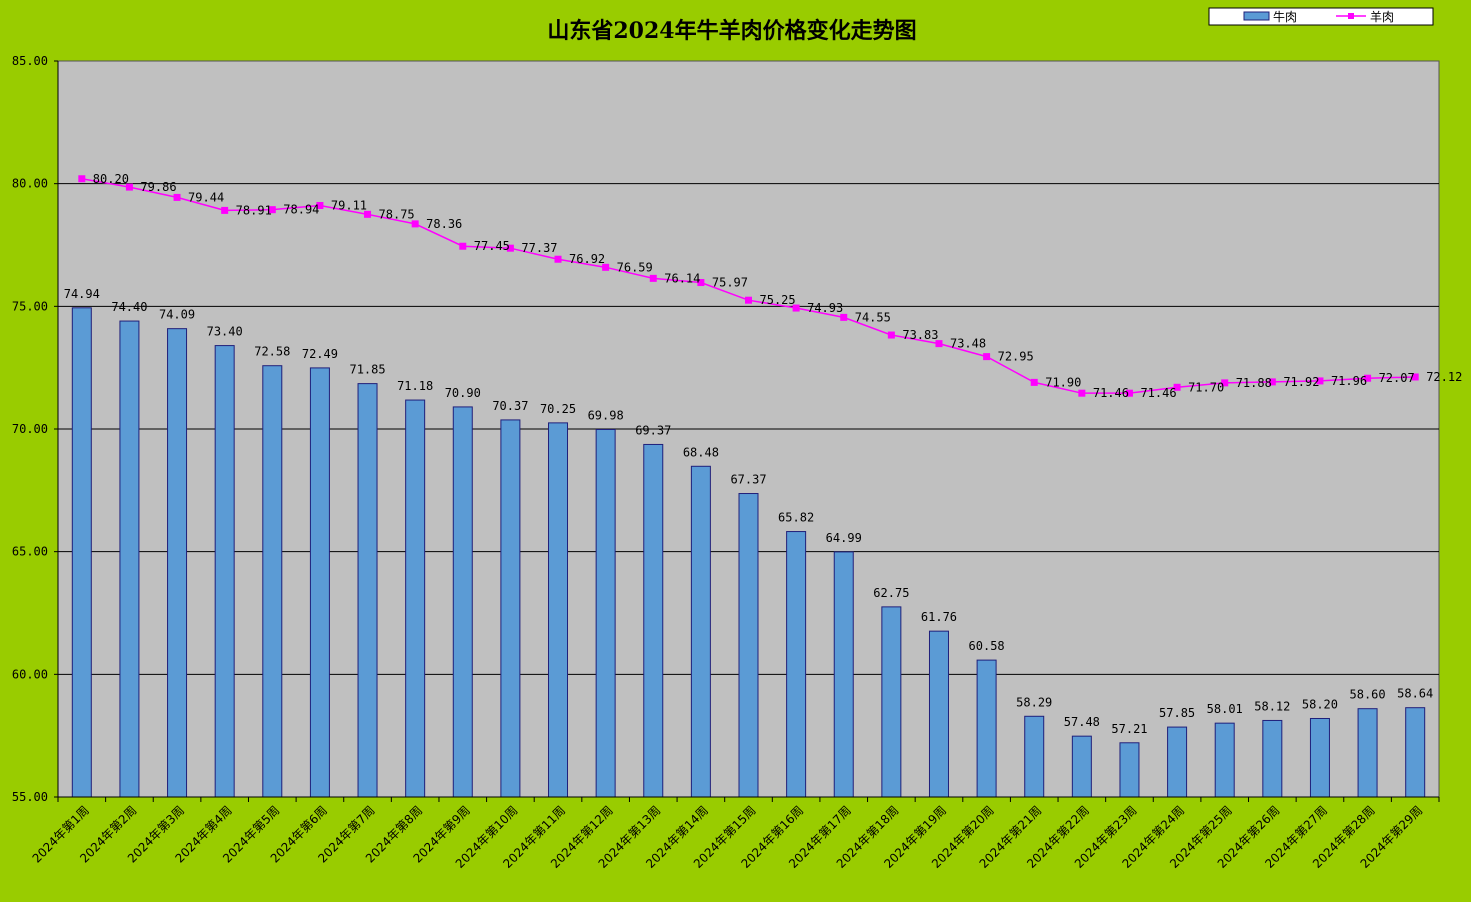 This screenshot has height=902, width=1471. What do you see at coordinates (320, 354) in the screenshot?
I see `beef-bar-label: 72.49` at bounding box center [320, 354].